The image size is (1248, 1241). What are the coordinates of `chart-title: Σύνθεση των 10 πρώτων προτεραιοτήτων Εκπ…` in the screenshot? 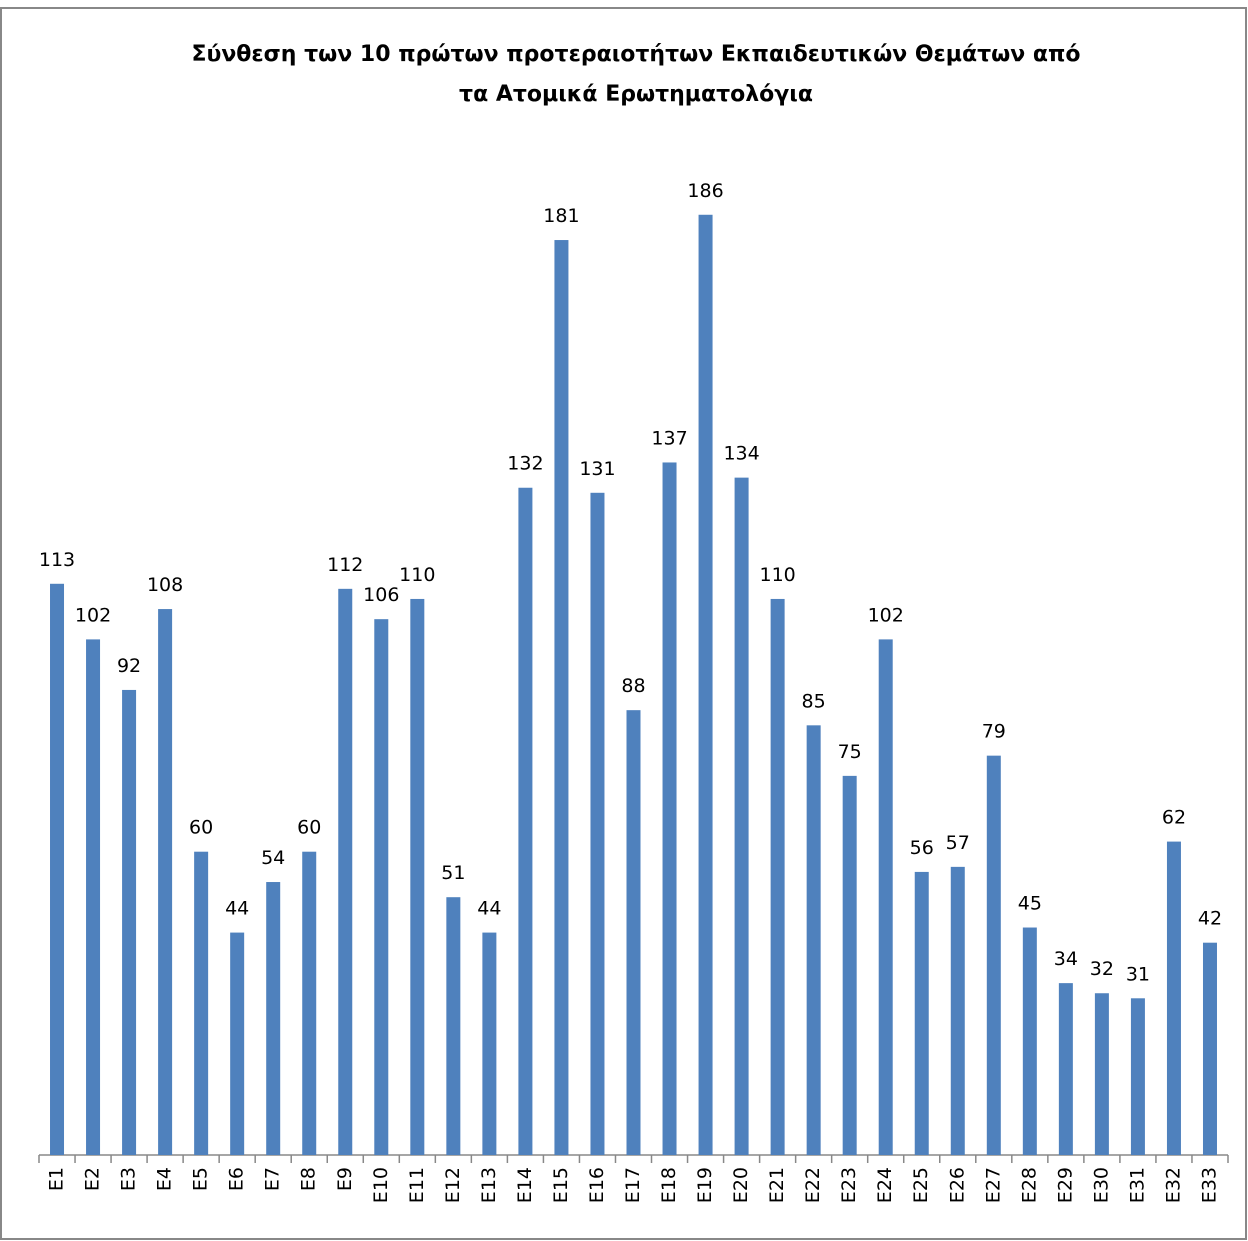 It's located at (635, 54).